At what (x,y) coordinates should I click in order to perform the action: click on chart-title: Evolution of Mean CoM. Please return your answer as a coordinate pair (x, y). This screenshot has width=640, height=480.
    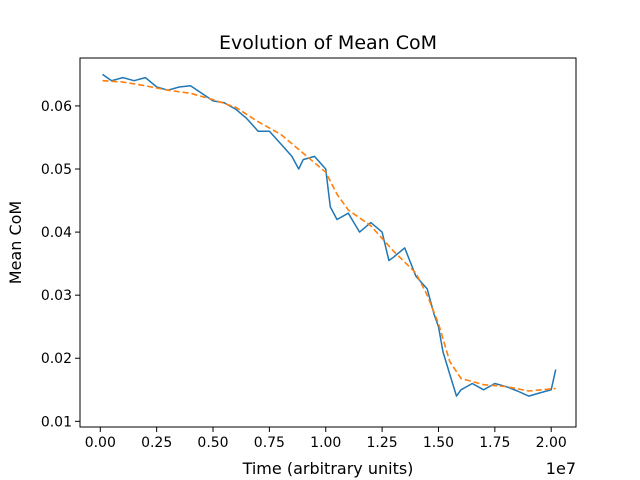
    Looking at the image, I should click on (328, 43).